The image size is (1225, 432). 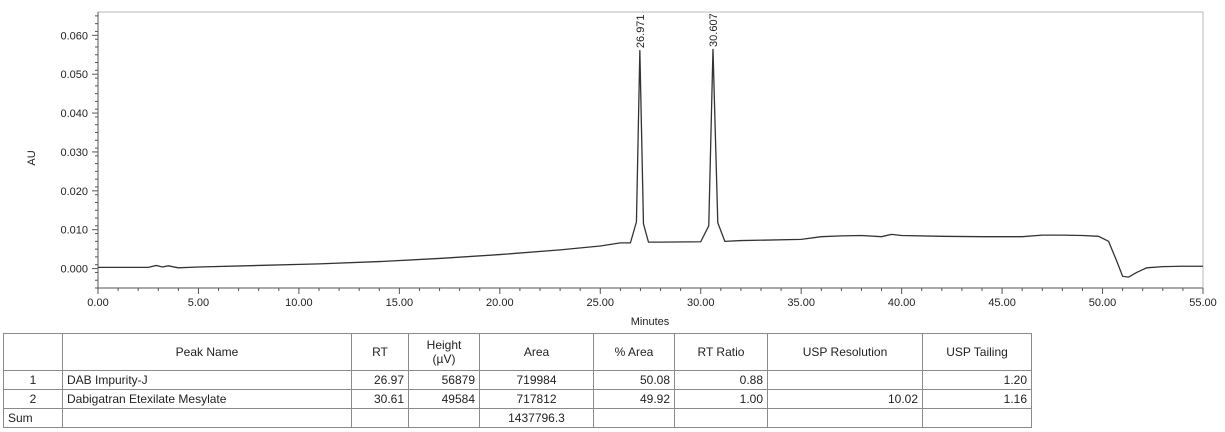 What do you see at coordinates (977, 380) in the screenshot?
I see `cell-usp-tailing: 1.20` at bounding box center [977, 380].